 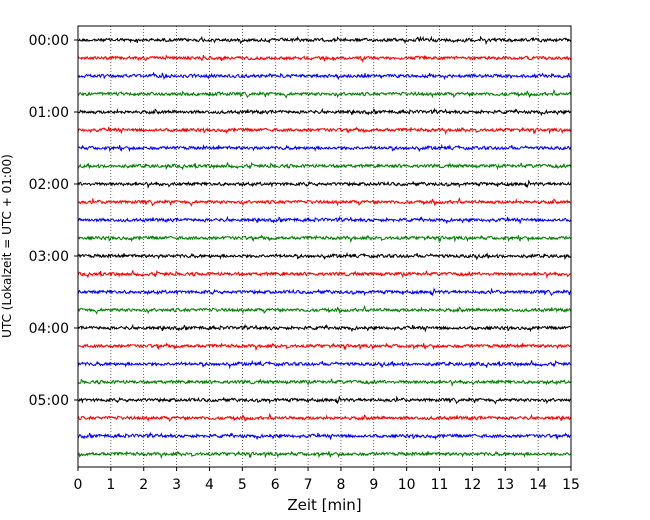 What do you see at coordinates (49, 41) in the screenshot?
I see `y-tick-label: 00:00` at bounding box center [49, 41].